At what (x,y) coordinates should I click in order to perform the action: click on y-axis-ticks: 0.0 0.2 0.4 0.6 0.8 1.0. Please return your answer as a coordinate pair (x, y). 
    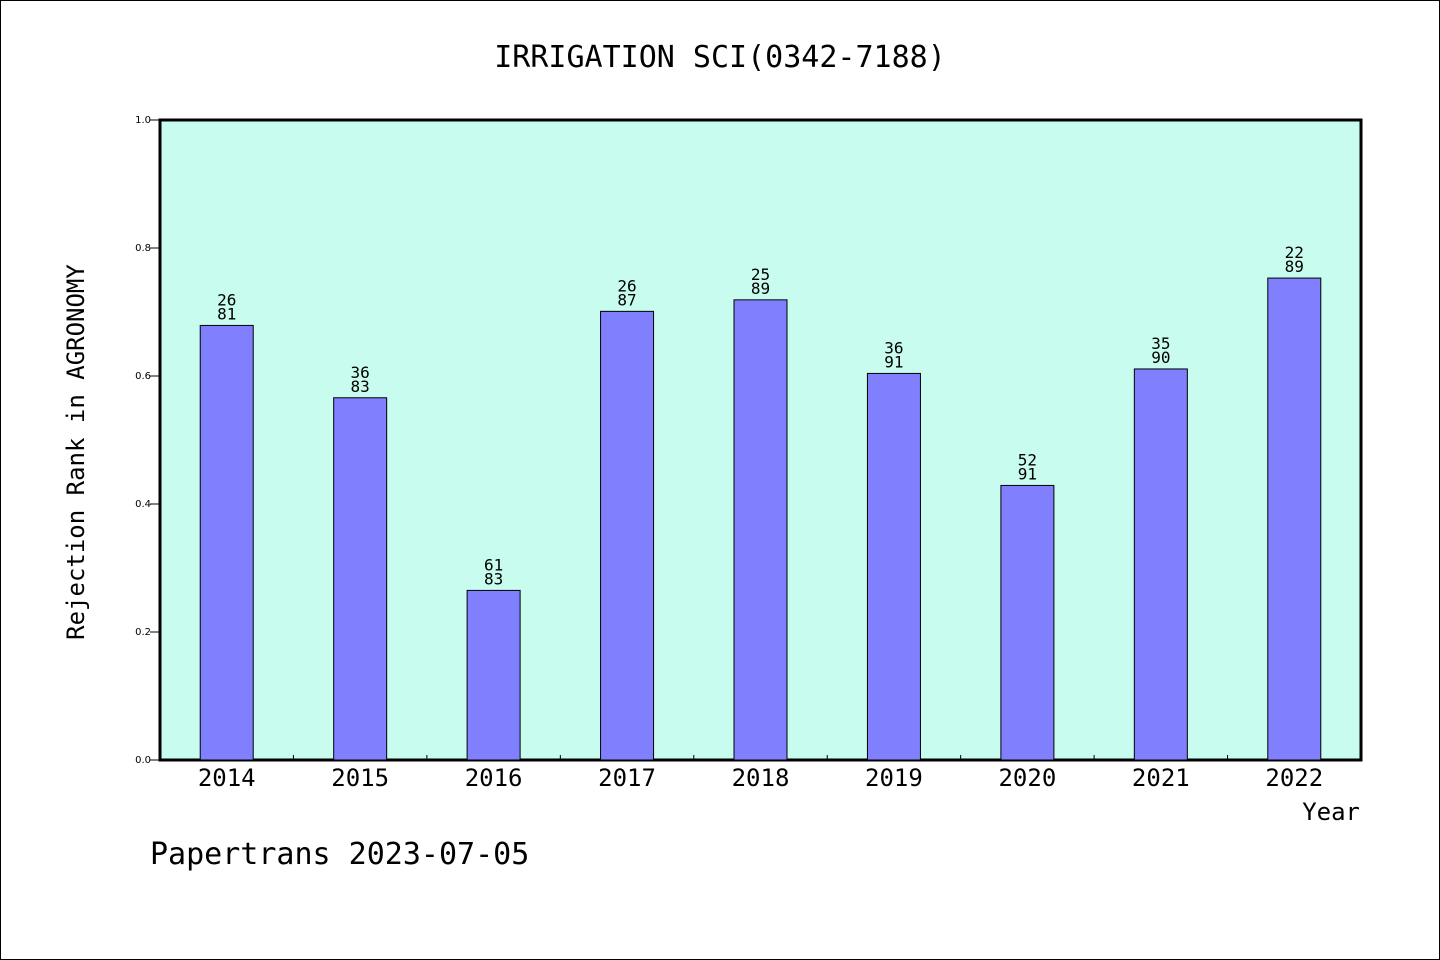
    Looking at the image, I should click on (147, 440).